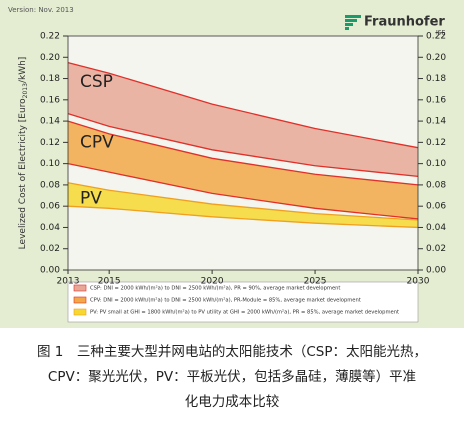  What do you see at coordinates (315, 282) in the screenshot?
I see `x-tick-label: 2025` at bounding box center [315, 282].